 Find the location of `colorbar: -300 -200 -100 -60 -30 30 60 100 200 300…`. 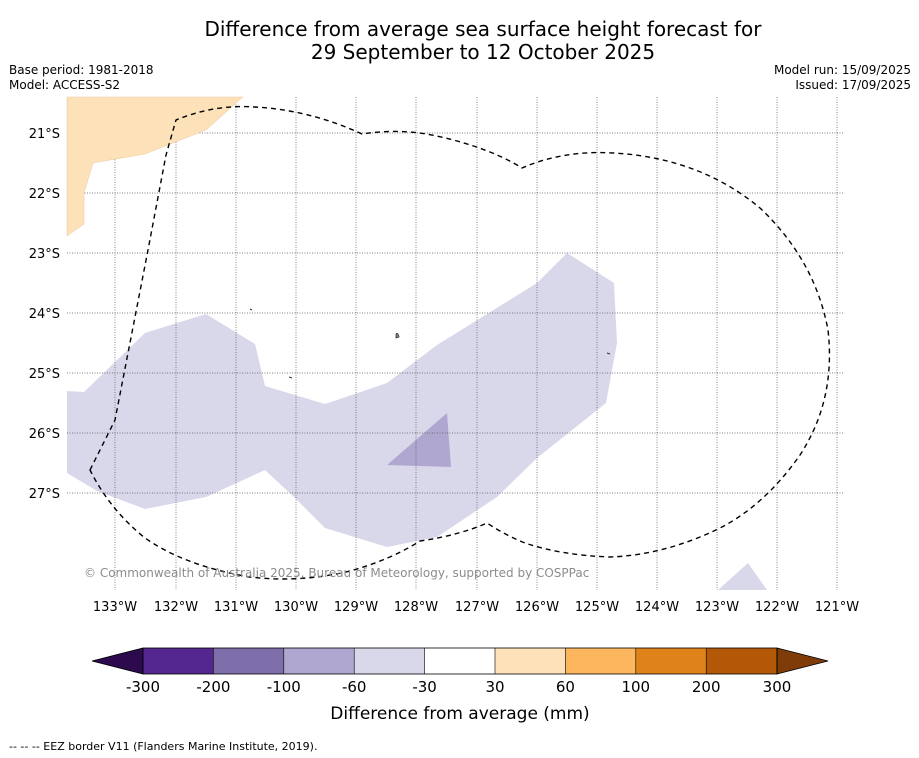

colorbar: -300 -200 -100 -60 -30 30 60 100 200 300… is located at coordinates (460, 685).